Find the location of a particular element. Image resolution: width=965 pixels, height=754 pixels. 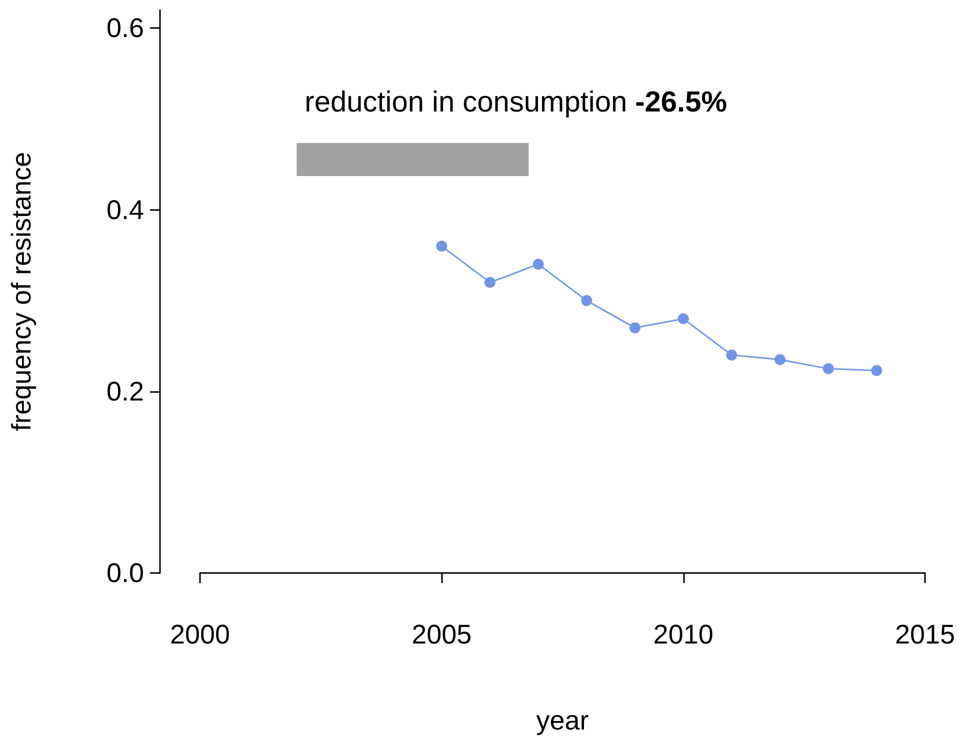

y-tick-label: 0.0 is located at coordinates (125, 573).